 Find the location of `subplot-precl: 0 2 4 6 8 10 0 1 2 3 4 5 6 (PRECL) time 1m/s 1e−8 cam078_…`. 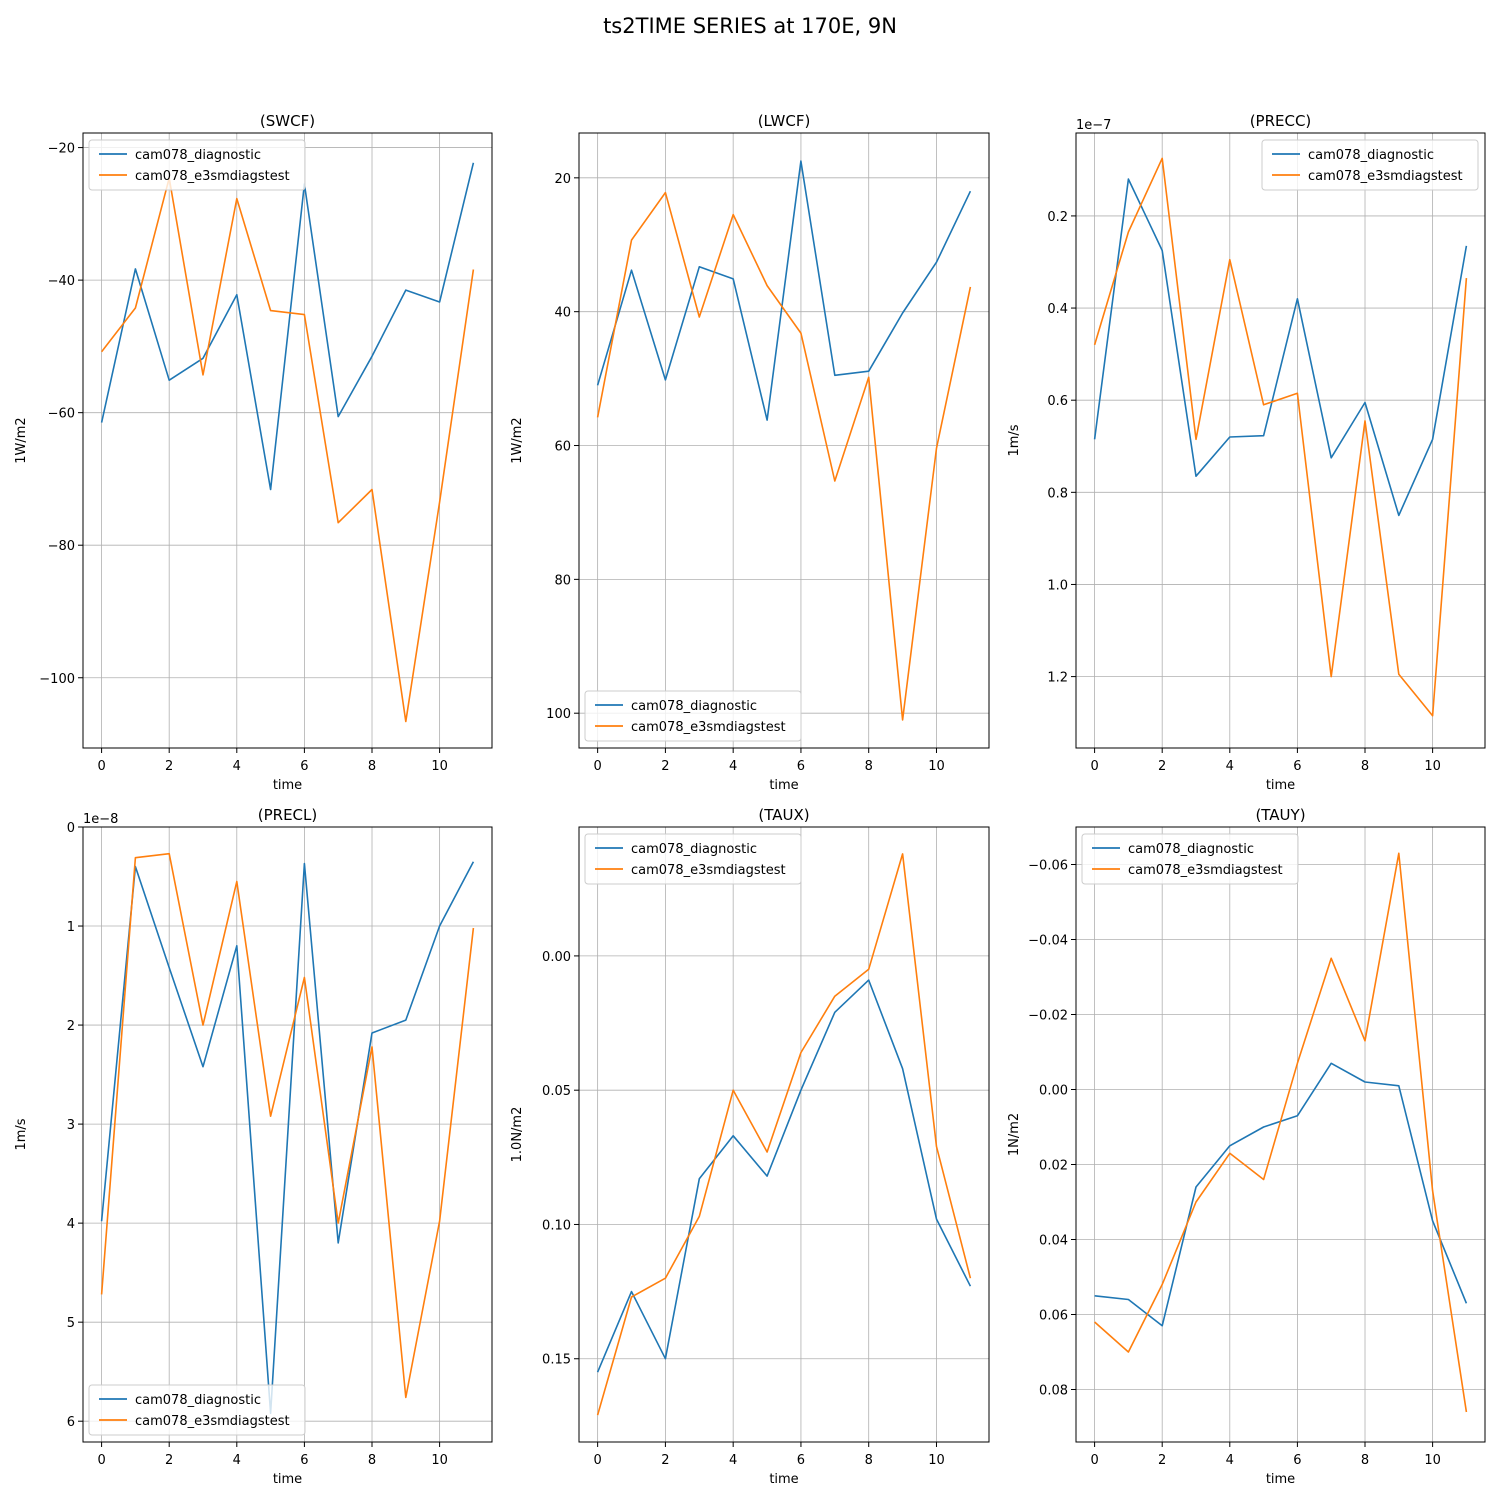

subplot-precl: 0 2 4 6 8 10 0 1 2 3 4 5 6 (PRECL) time 1m/s 1e−8 cam078_… is located at coordinates (253, 1146).